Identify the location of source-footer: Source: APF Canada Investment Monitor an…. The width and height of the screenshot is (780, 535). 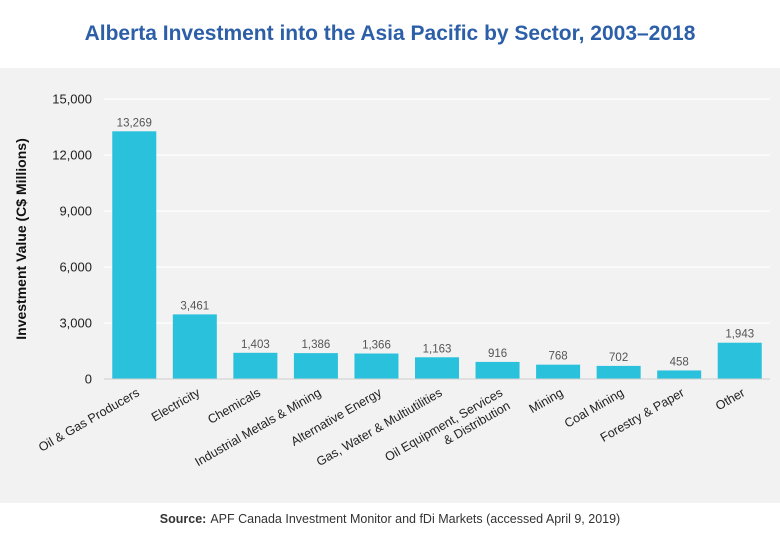
(390, 519).